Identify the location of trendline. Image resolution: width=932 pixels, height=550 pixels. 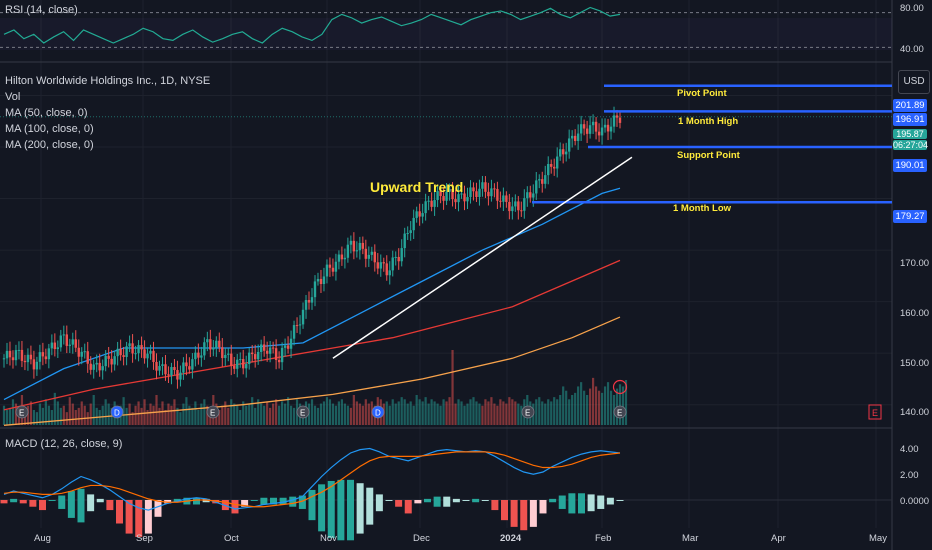
(482, 257).